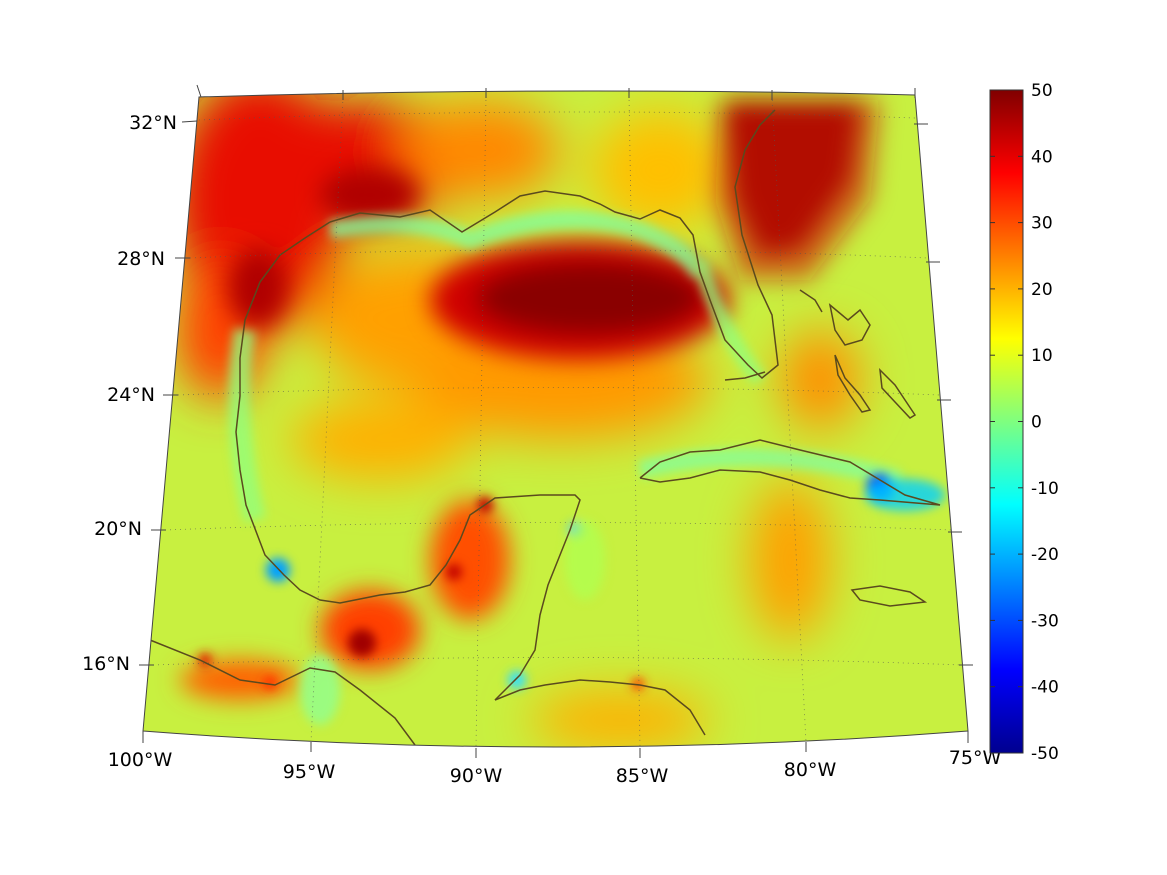  I want to click on lat-label-16n: 16°N, so click(106, 664).